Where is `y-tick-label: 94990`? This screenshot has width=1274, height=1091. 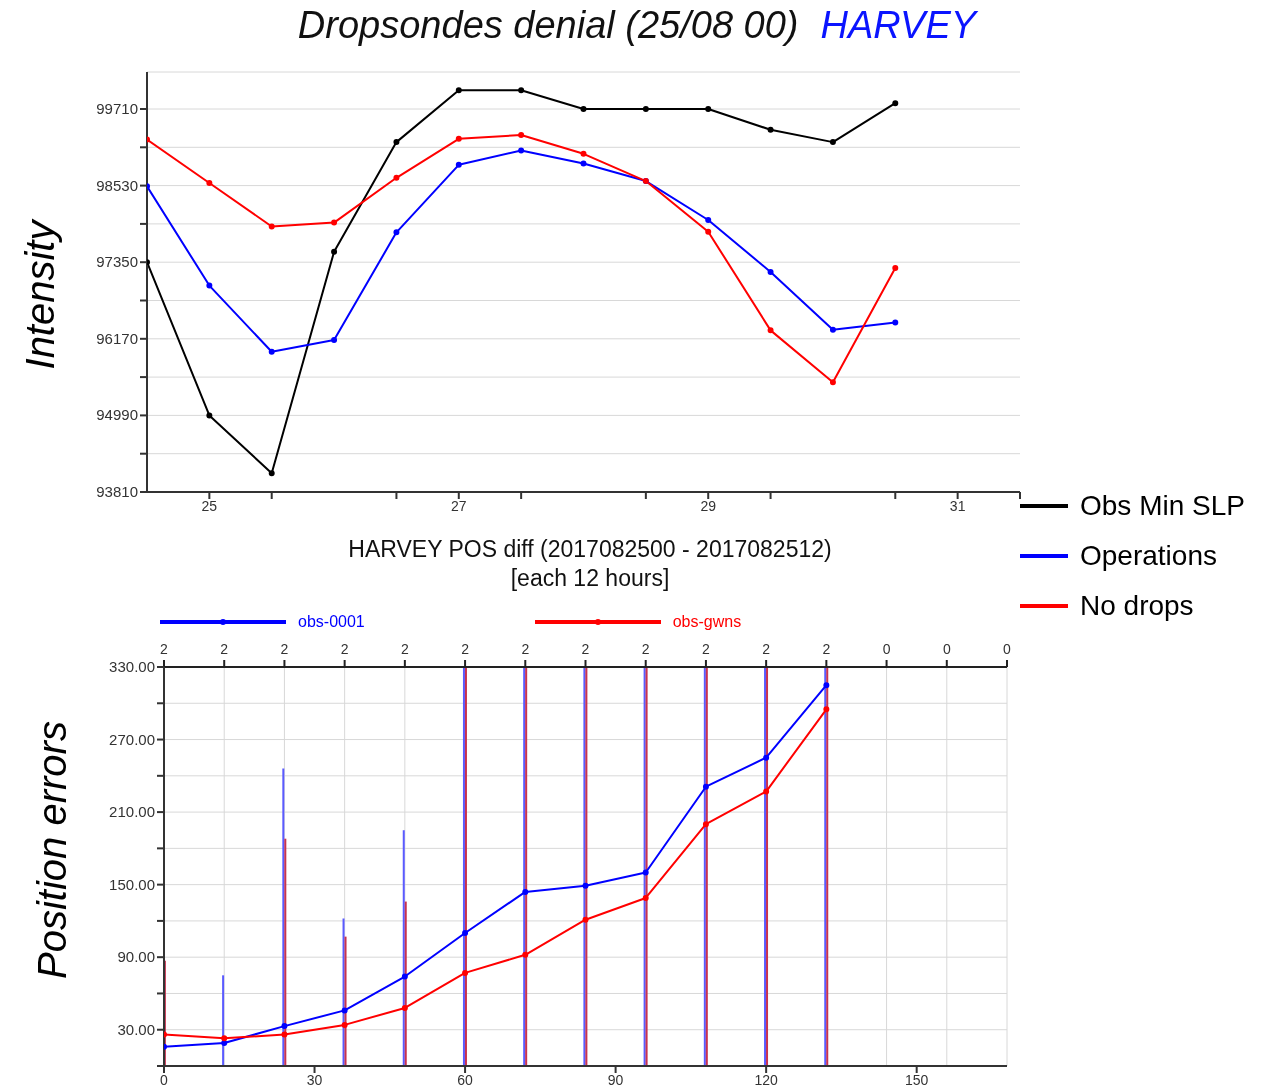
y-tick-label: 94990 is located at coordinates (117, 415).